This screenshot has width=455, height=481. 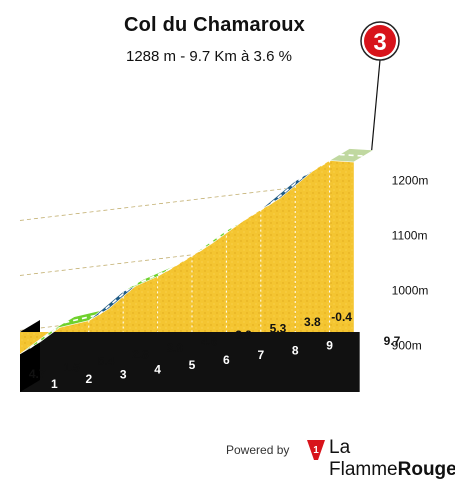 What do you see at coordinates (123, 374) in the screenshot?
I see `km-marker: 3` at bounding box center [123, 374].